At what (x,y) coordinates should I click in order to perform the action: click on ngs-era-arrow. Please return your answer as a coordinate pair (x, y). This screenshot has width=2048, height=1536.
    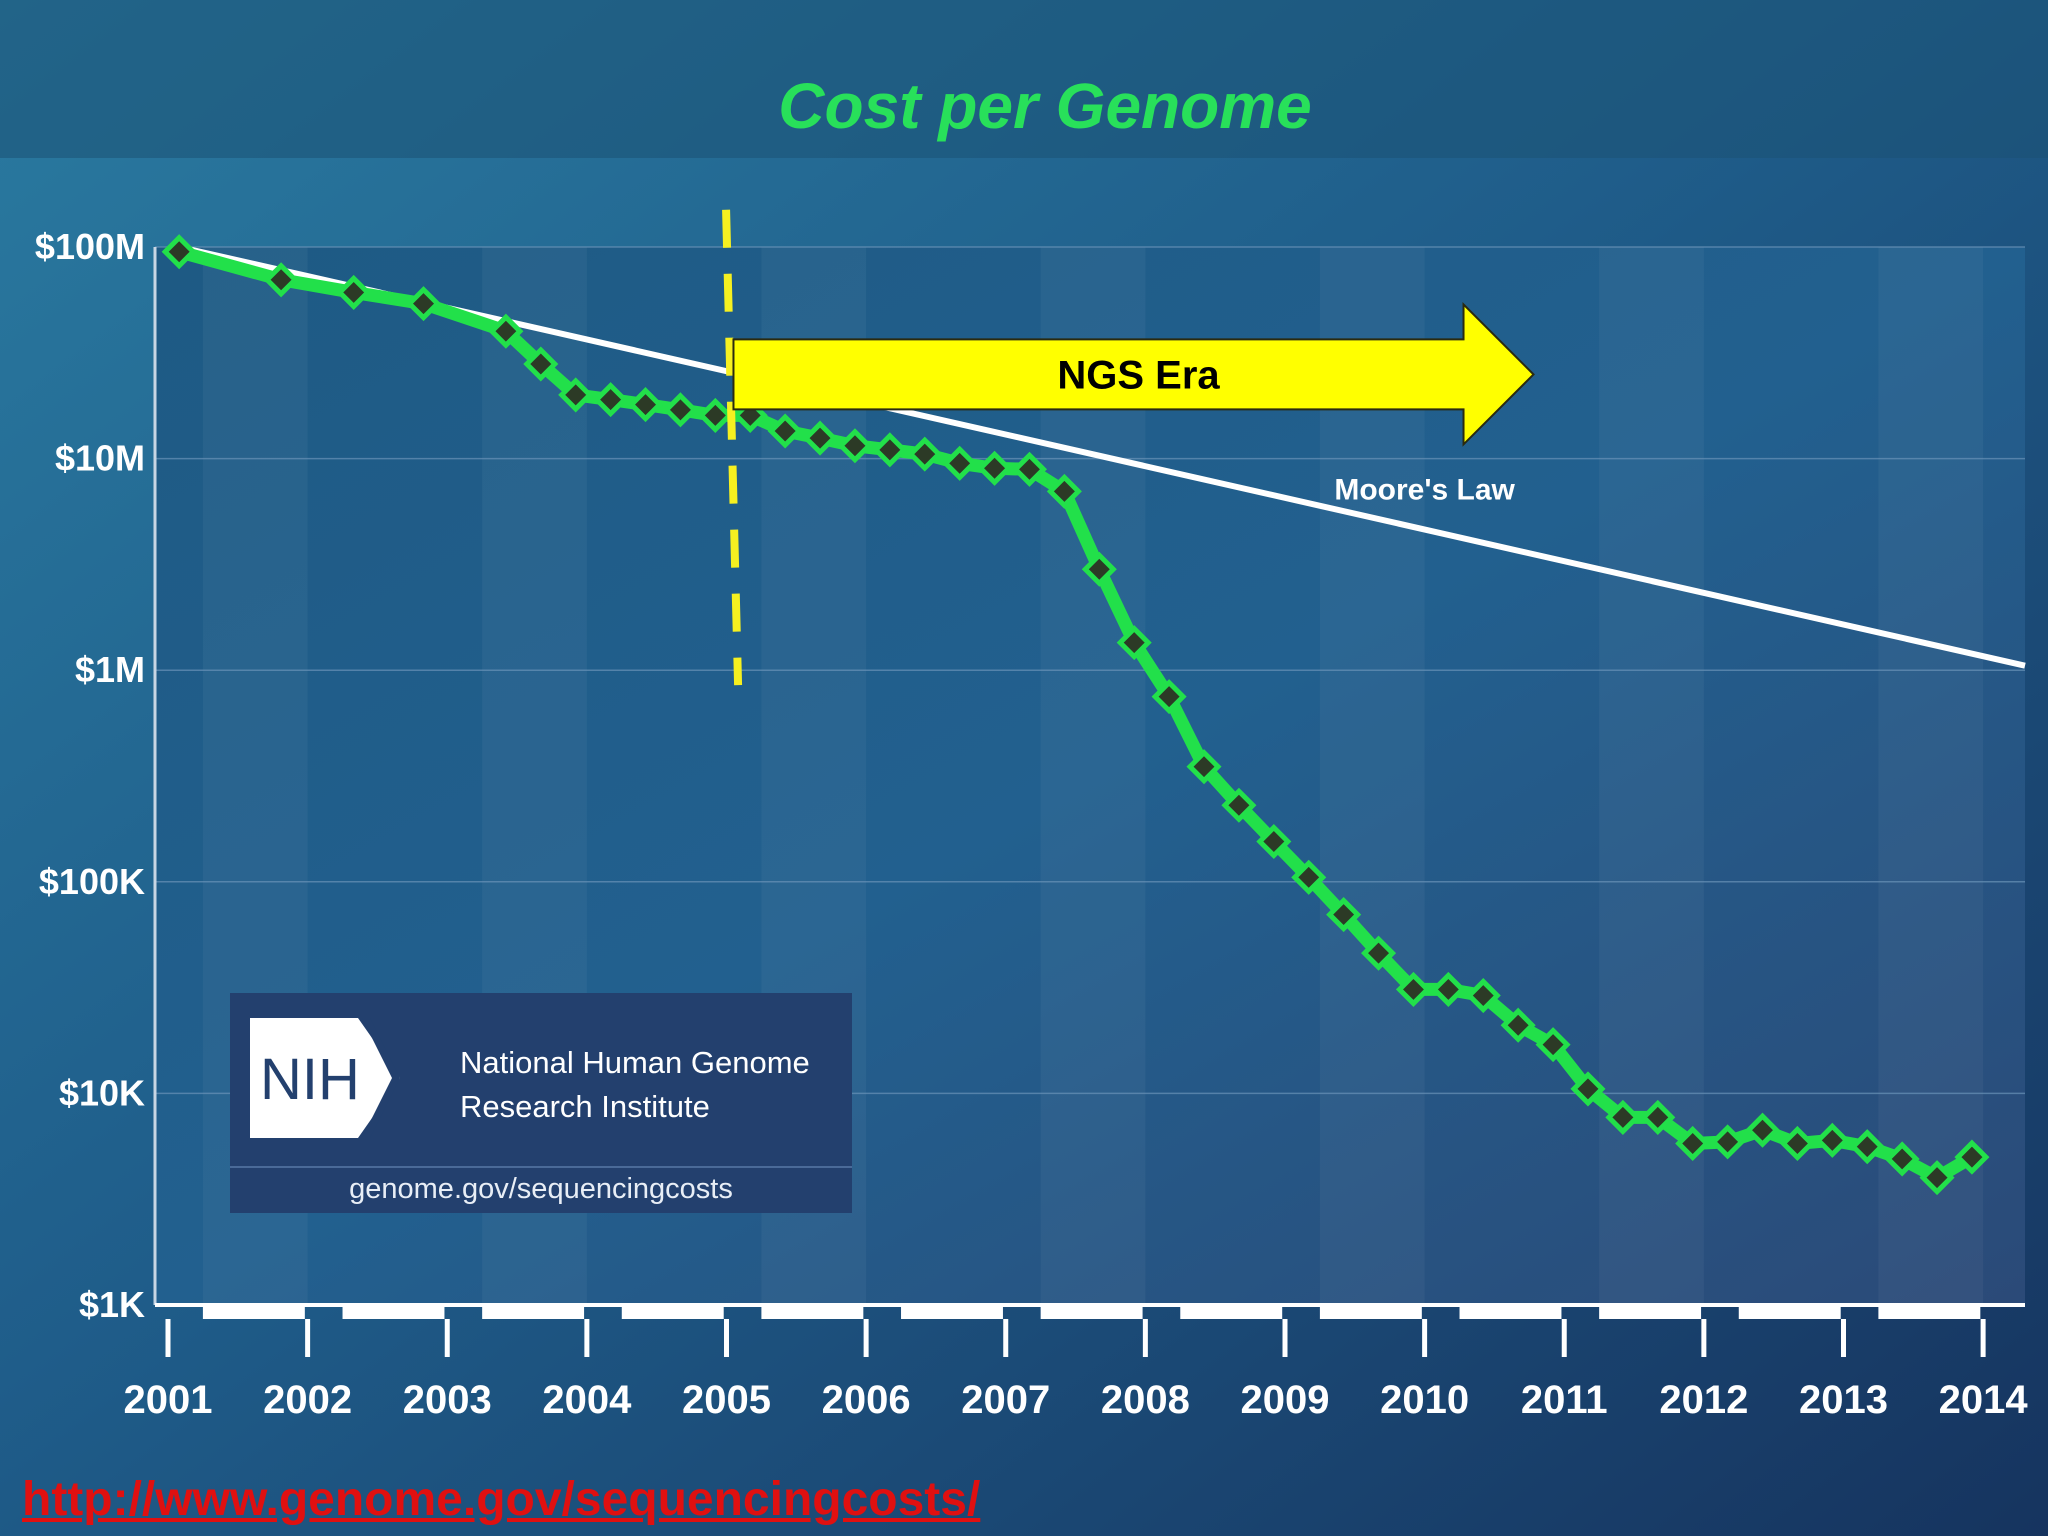
    Looking at the image, I should click on (1133, 374).